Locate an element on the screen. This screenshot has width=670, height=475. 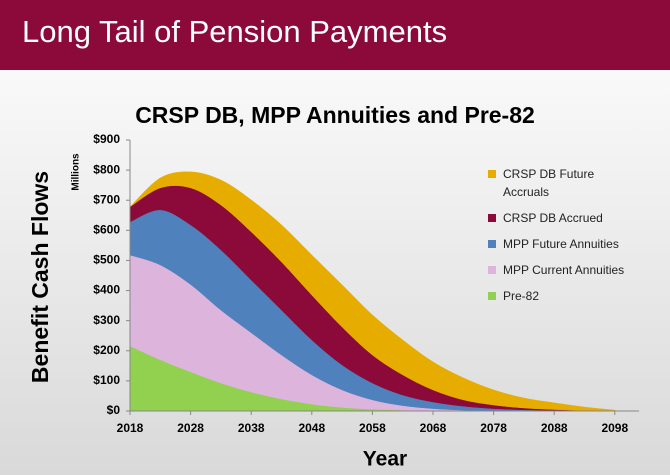
y-tick-label: $200 is located at coordinates (106, 350).